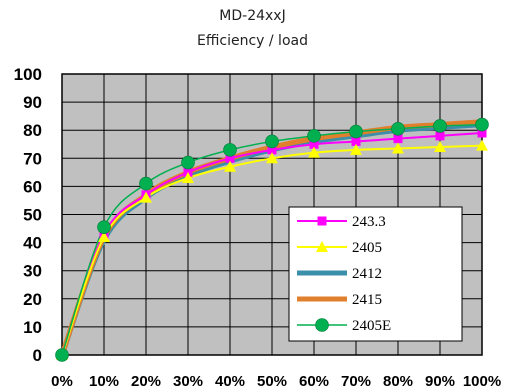 This screenshot has width=505, height=392. Describe the element at coordinates (104, 381) in the screenshot. I see `x-tick-label: 10%` at that location.